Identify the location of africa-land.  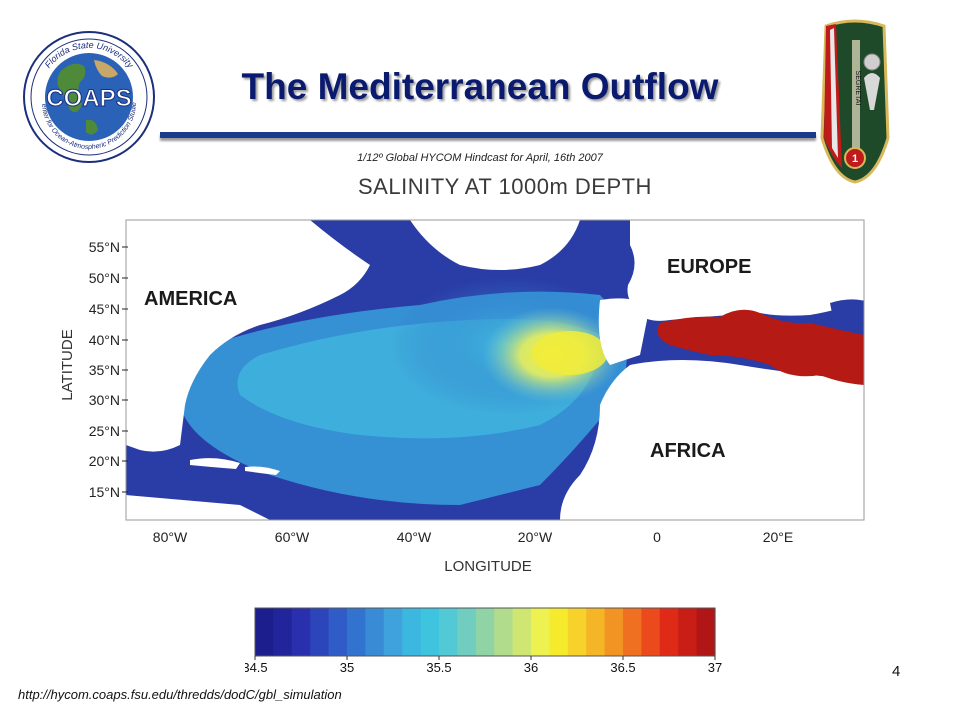
(712, 440).